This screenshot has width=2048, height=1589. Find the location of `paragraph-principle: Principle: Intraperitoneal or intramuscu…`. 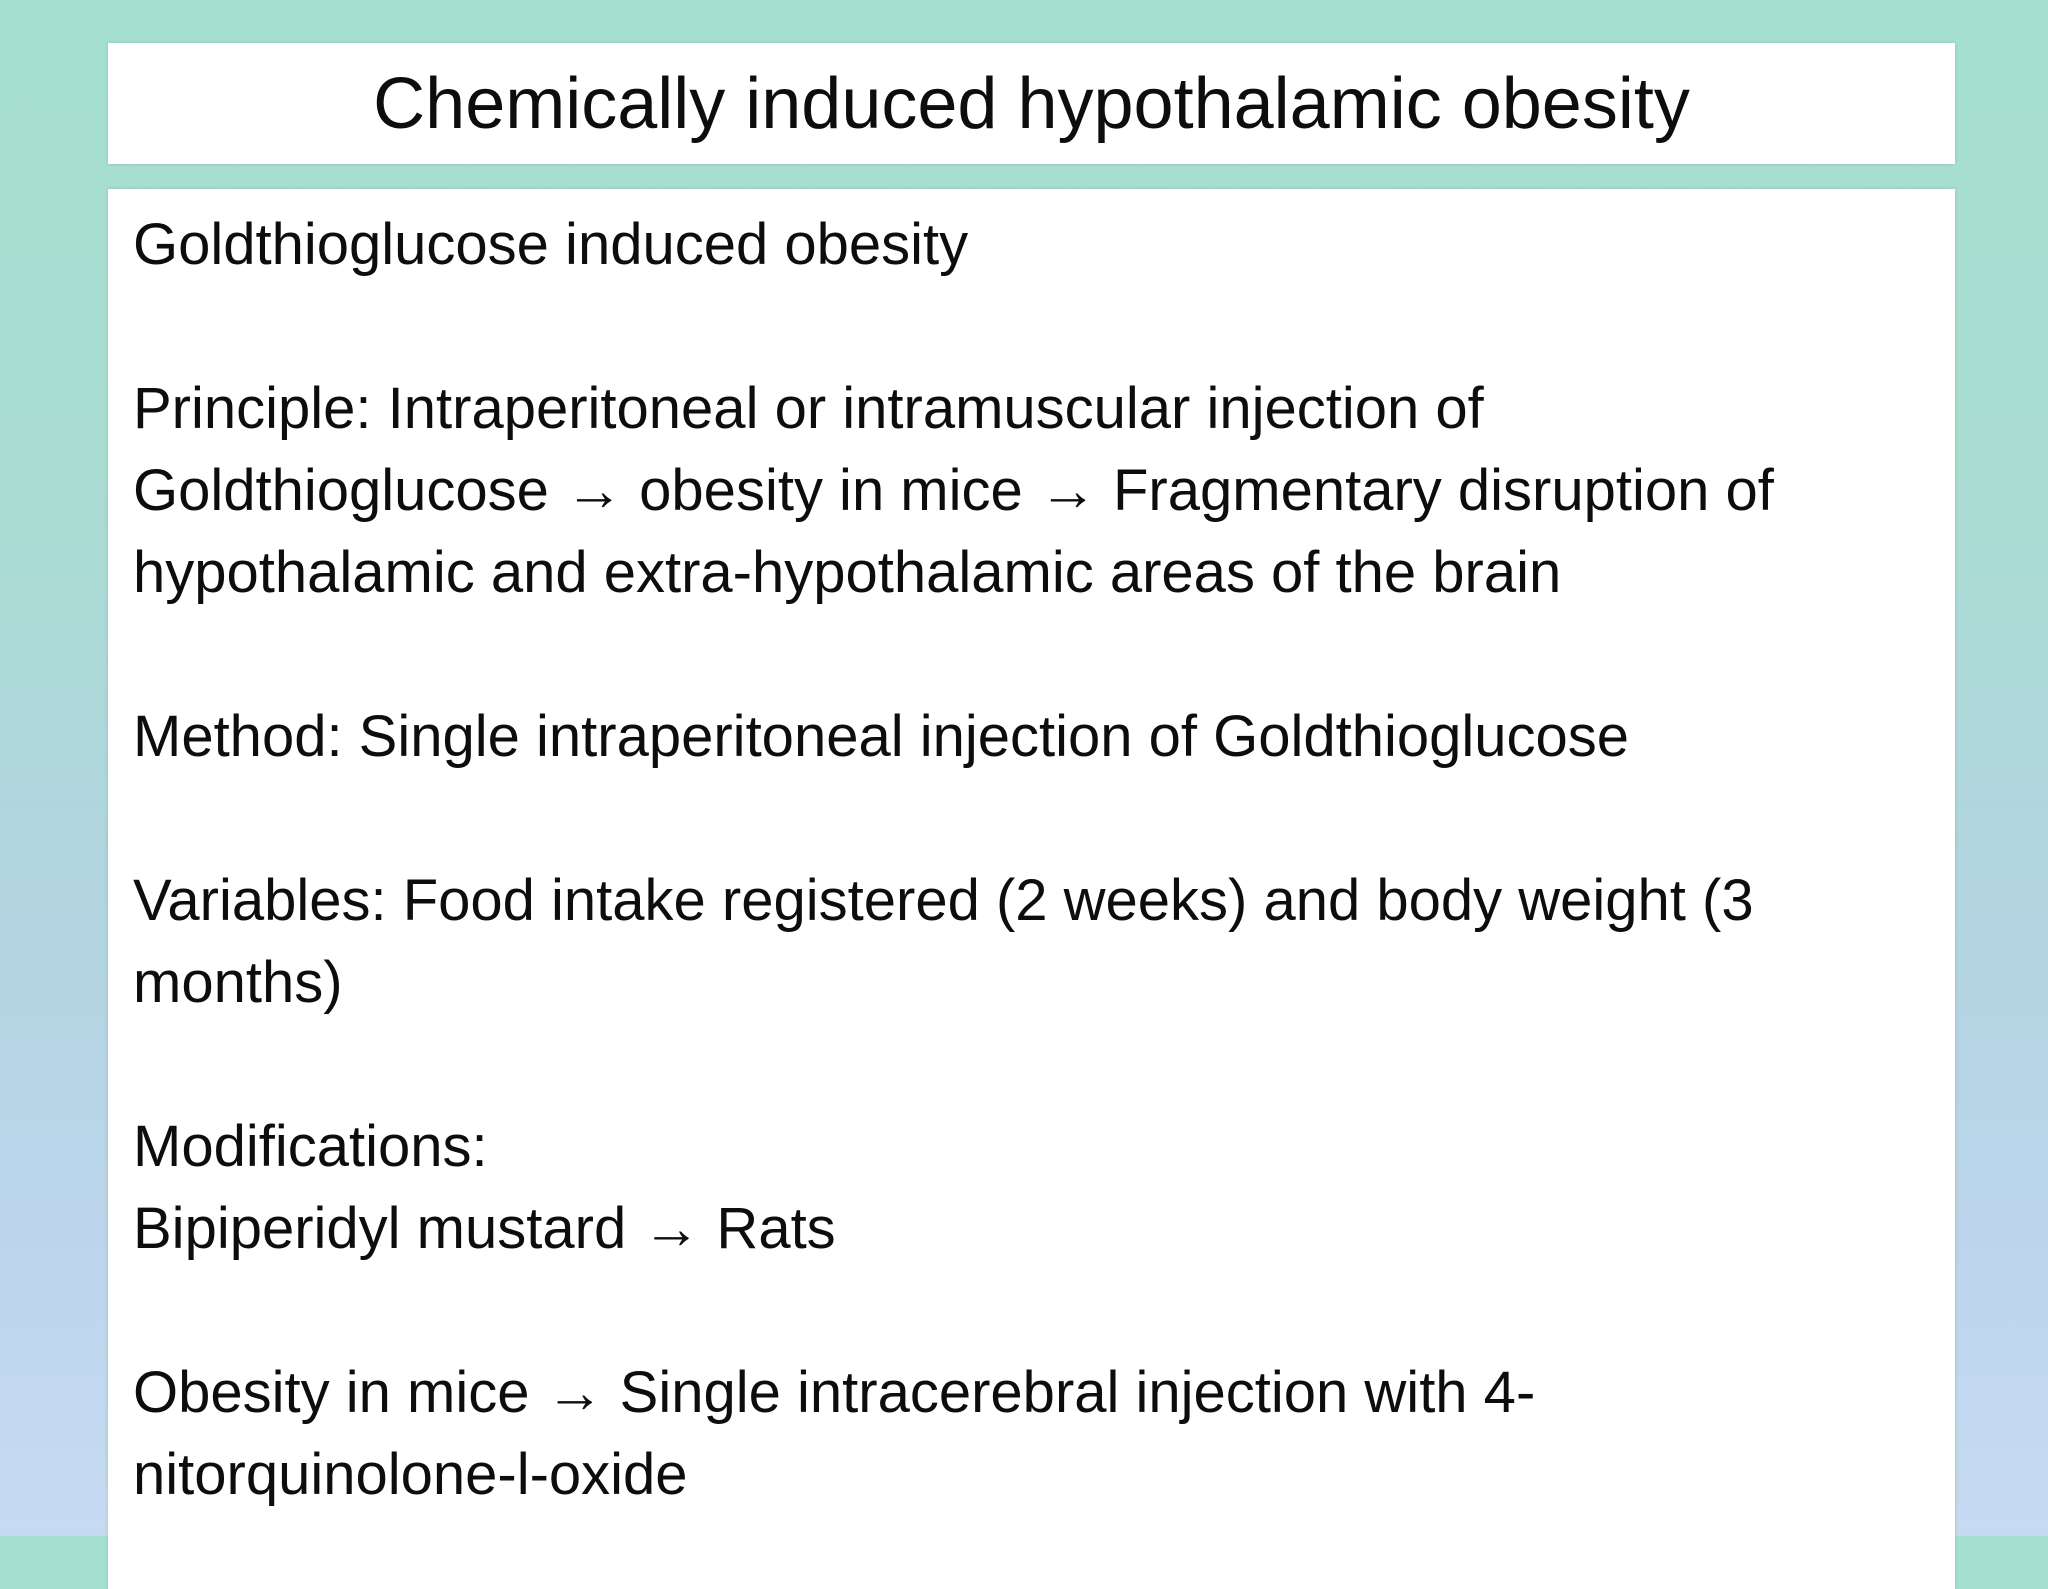

paragraph-principle: Principle: Intraperitoneal or intramuscu… is located at coordinates (953, 490).